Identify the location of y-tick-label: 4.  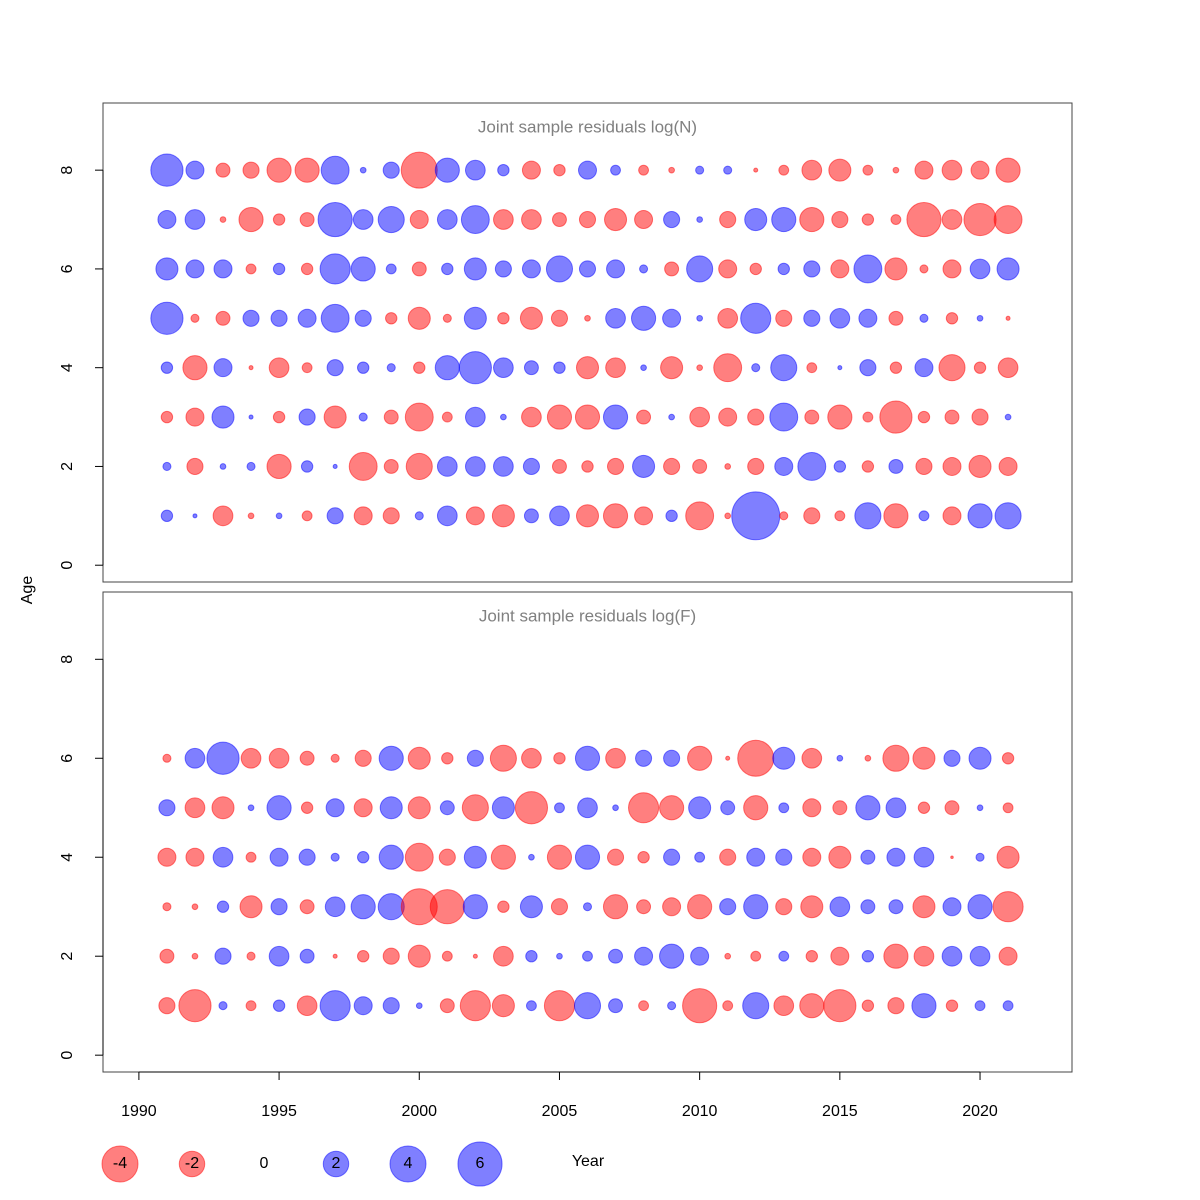
(67, 857).